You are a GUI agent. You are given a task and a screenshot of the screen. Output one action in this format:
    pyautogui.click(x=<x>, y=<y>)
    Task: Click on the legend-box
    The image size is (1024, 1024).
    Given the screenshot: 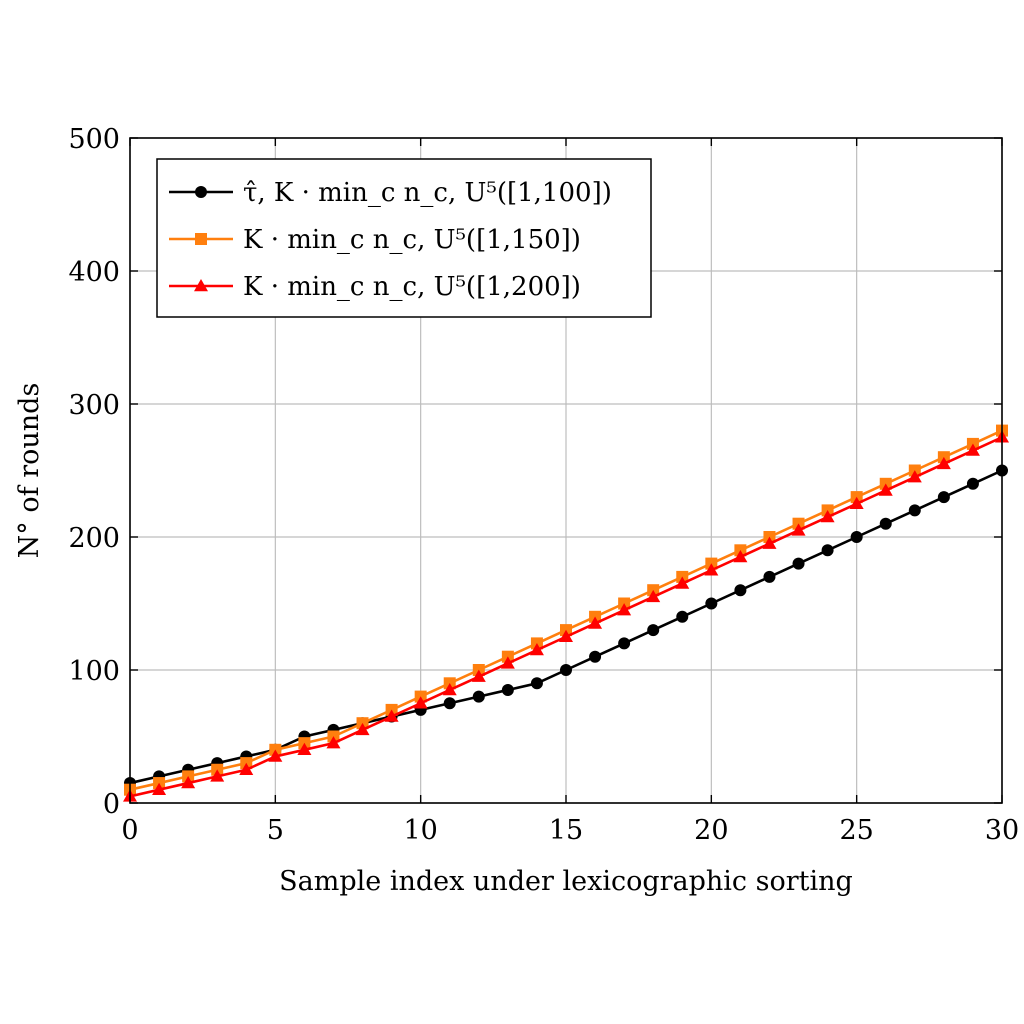 What is the action you would take?
    pyautogui.click(x=404, y=238)
    